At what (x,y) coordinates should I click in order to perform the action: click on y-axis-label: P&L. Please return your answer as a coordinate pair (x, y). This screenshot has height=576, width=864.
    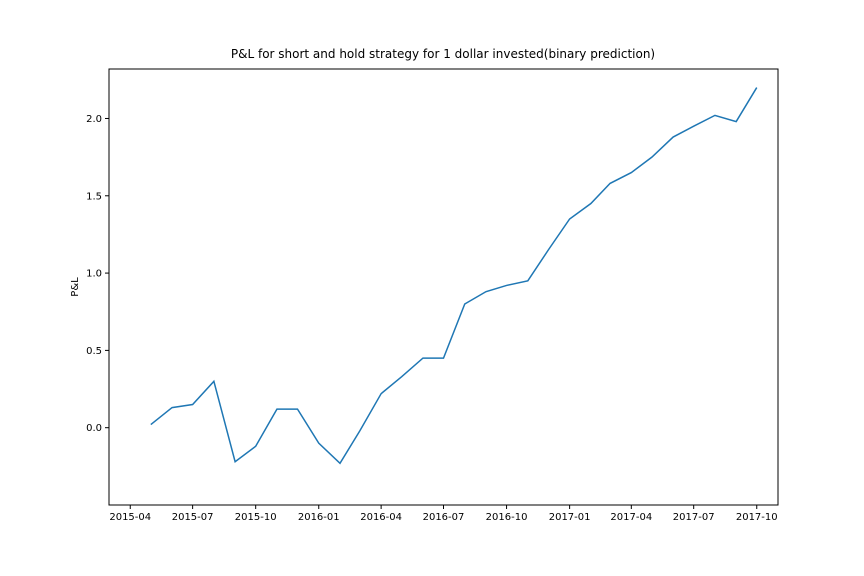
    Looking at the image, I should click on (75, 287).